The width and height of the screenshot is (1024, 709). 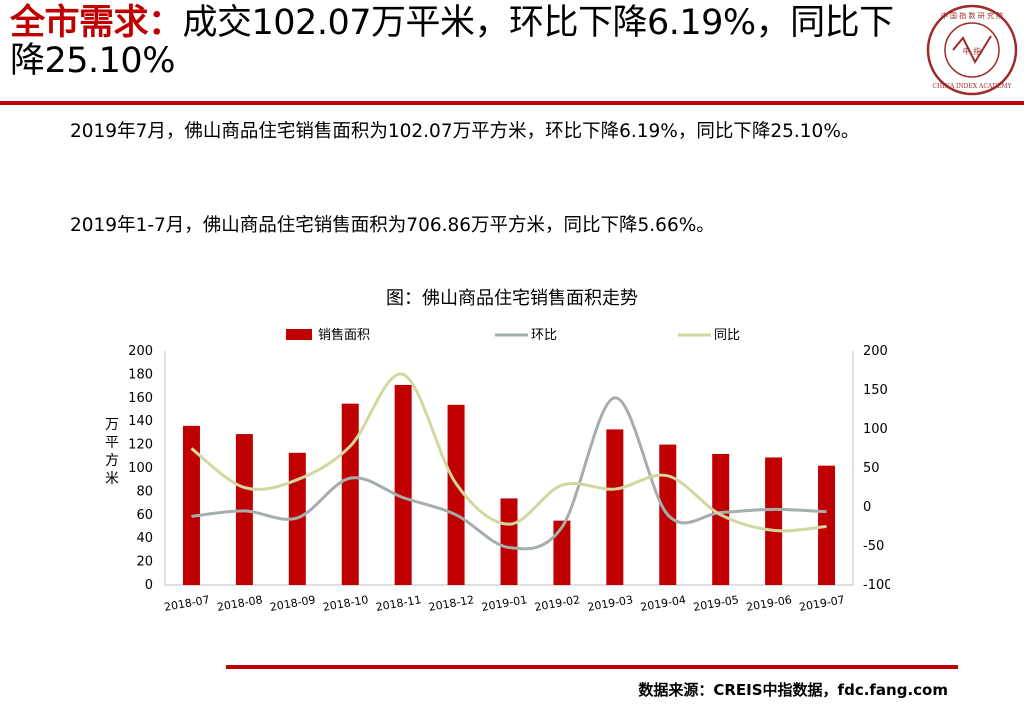 I want to click on china-index-academy-logo: 中 国 指 数 研 究 院 中 指 CHINA INDEX ACADEMY, so click(x=972, y=50).